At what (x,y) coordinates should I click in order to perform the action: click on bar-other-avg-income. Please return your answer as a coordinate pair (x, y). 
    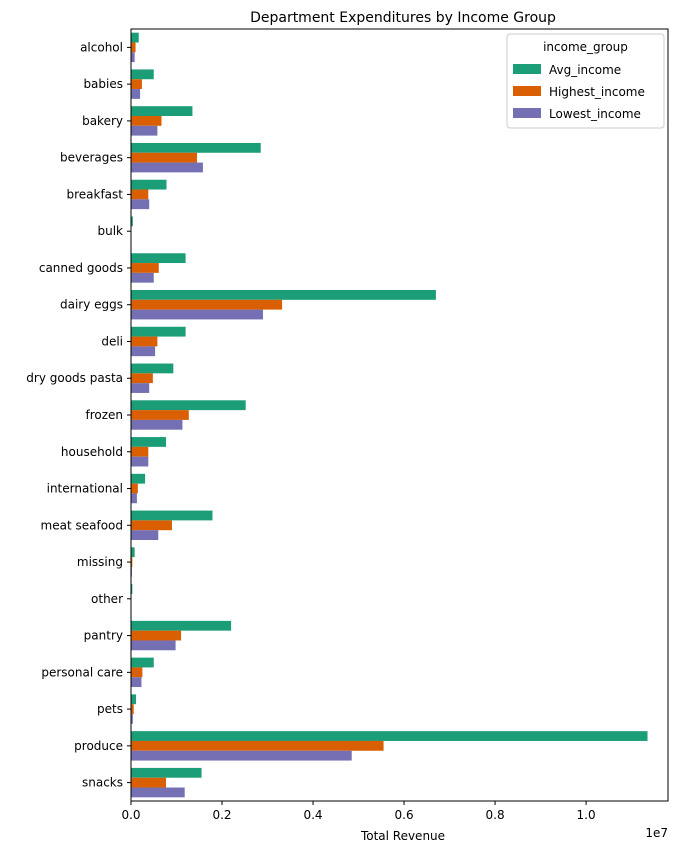
    Looking at the image, I should click on (132, 589).